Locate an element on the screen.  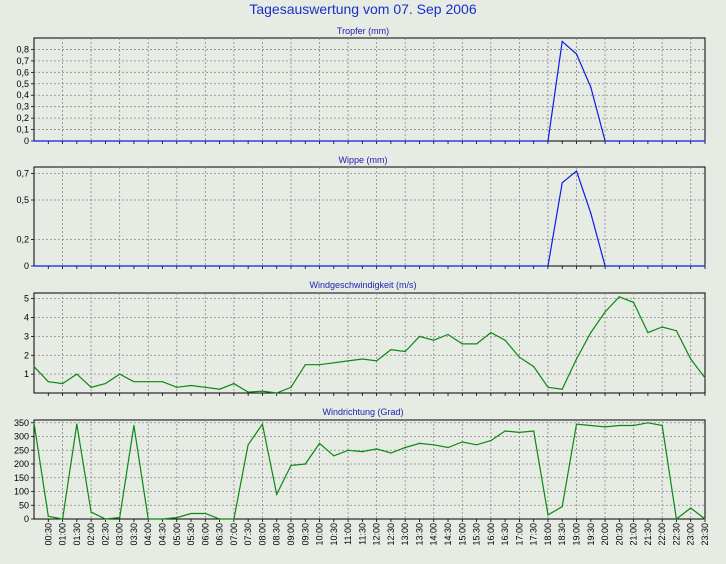
y-tick-label: 0,2 is located at coordinates (22, 240).